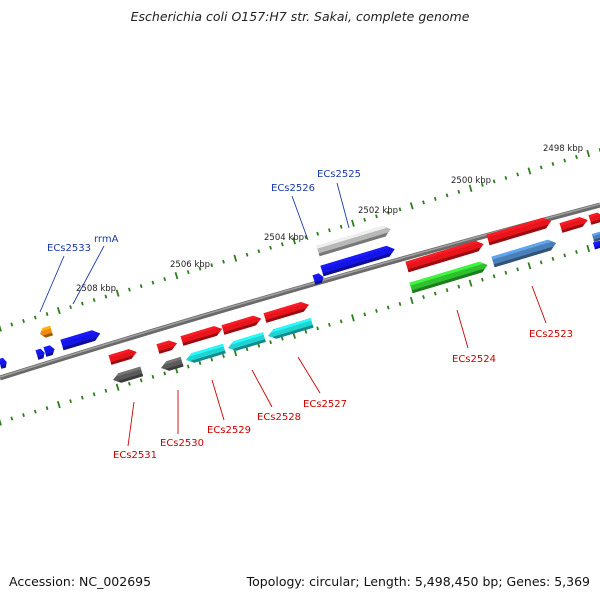 The image size is (600, 600). What do you see at coordinates (247, 338) in the screenshot?
I see `gene-arrow-cyan-highlight` at bounding box center [247, 338].